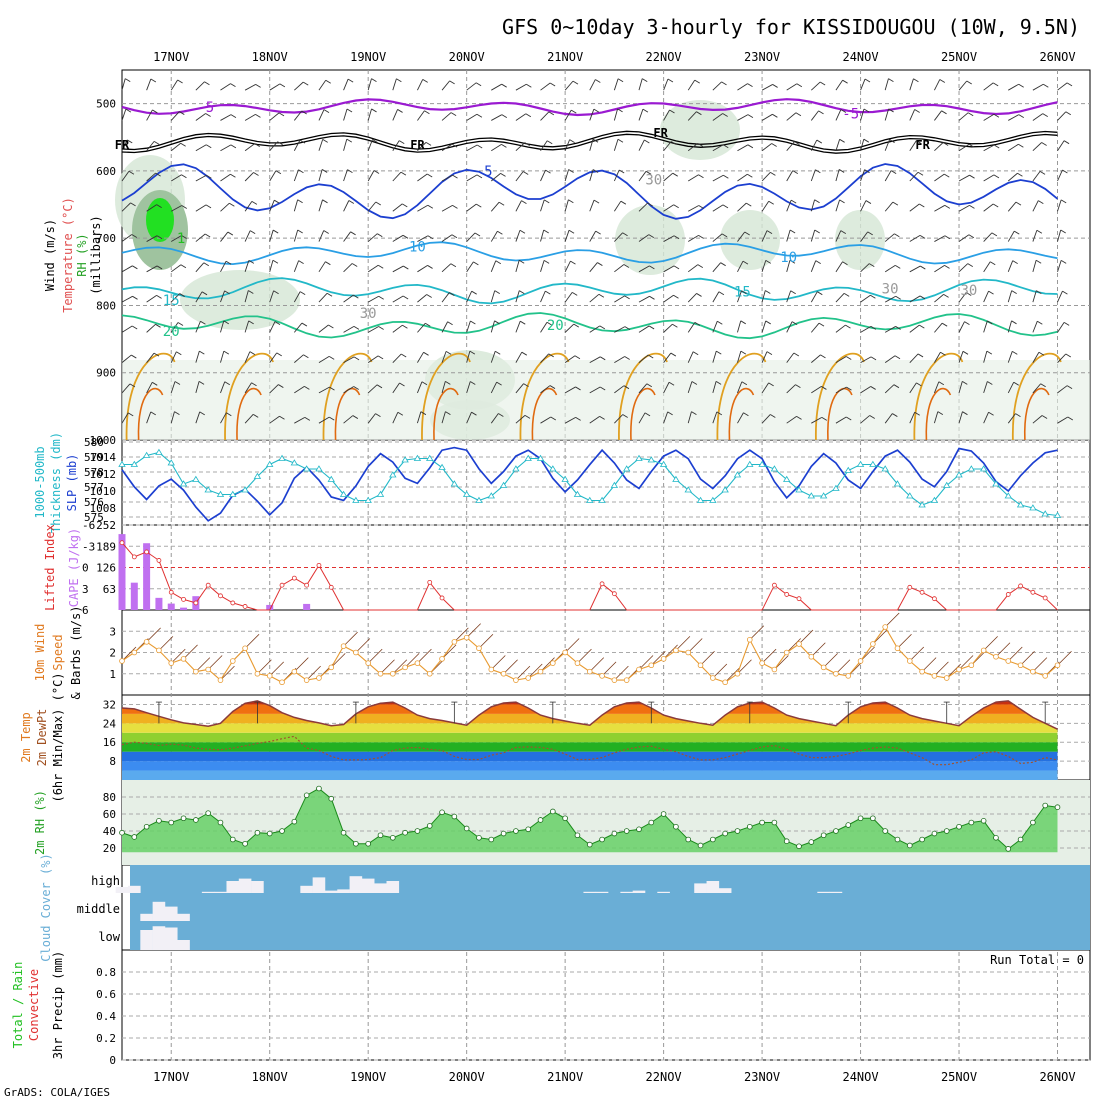 This screenshot has width=1100, height=1100. I want to click on contour-label: FR, so click(922, 145).